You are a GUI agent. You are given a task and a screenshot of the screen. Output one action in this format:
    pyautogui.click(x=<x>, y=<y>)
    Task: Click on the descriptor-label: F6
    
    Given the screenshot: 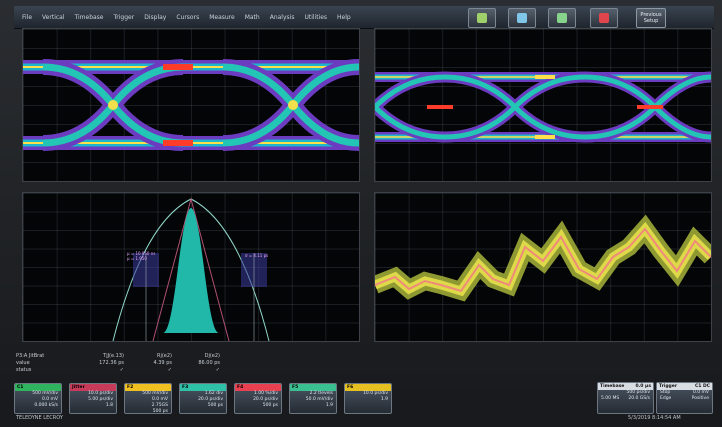 What is the action you would take?
    pyautogui.click(x=368, y=387)
    